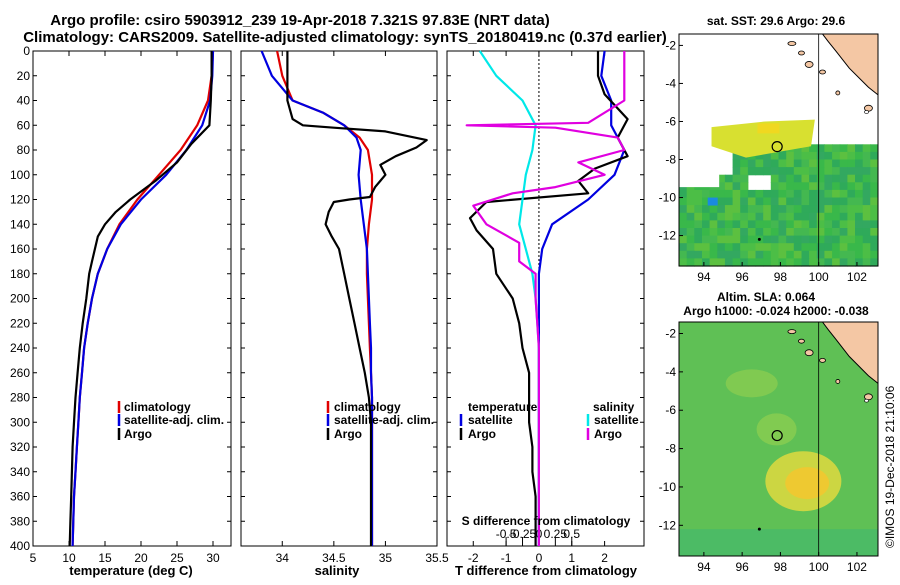 This screenshot has height=585, width=900. I want to click on y-tick-label: 360, so click(20, 497).